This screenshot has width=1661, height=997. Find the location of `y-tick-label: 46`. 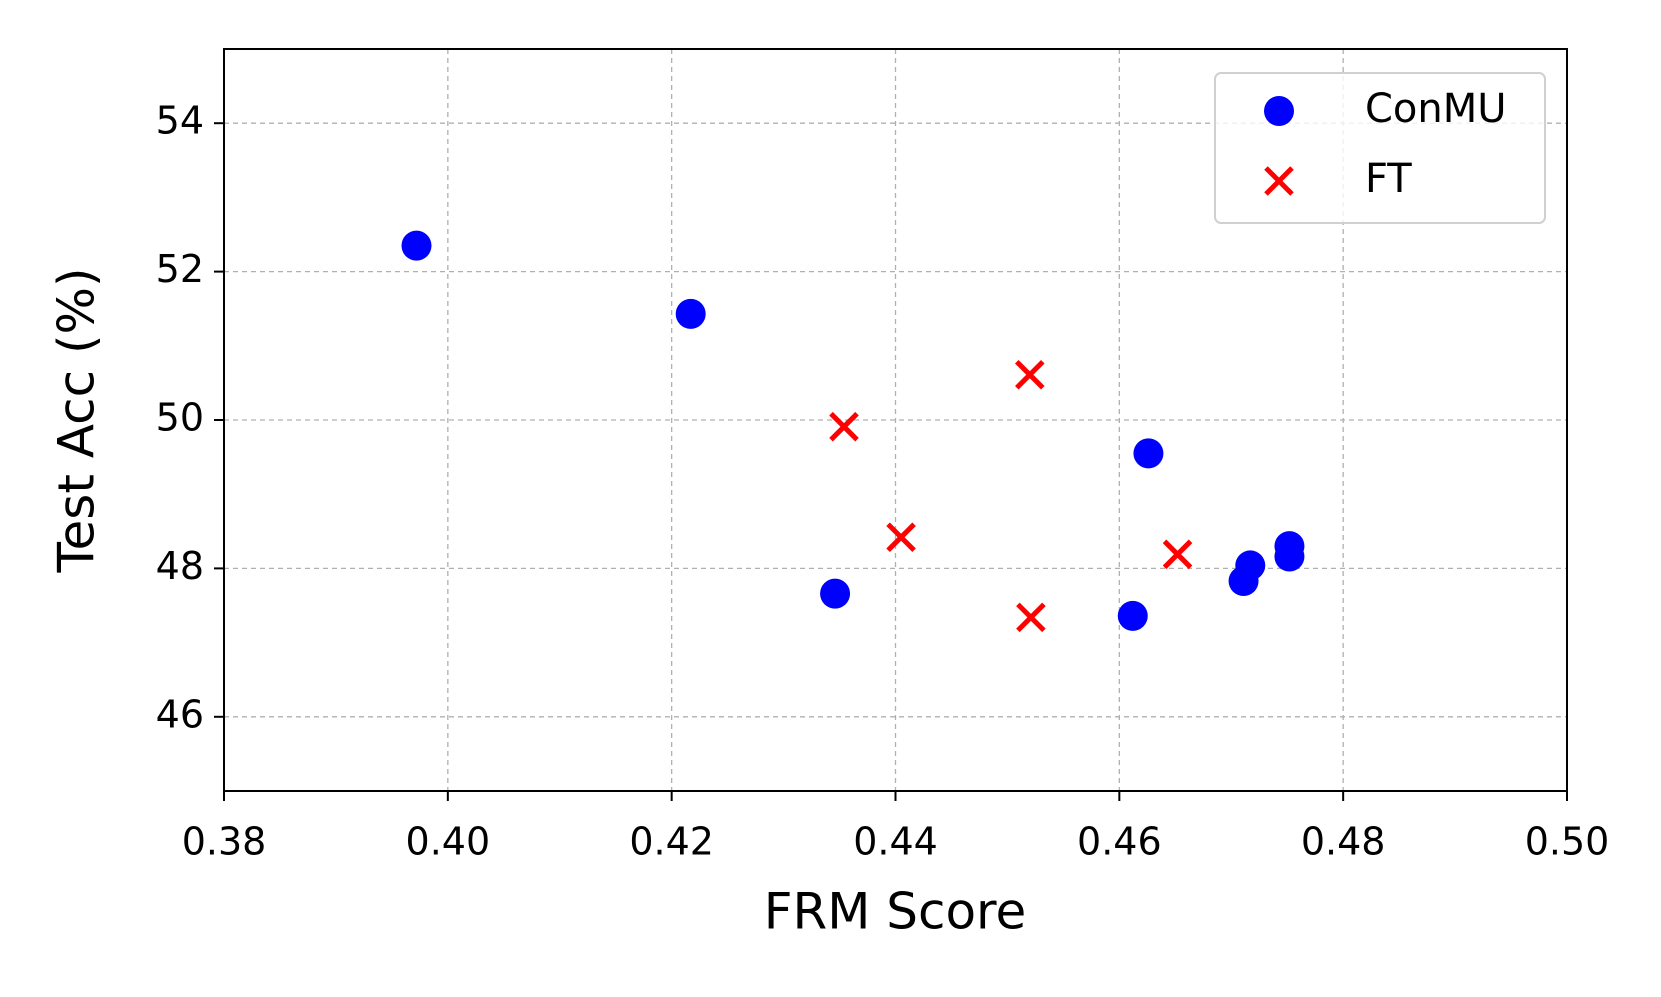

y-tick-label: 46 is located at coordinates (180, 714).